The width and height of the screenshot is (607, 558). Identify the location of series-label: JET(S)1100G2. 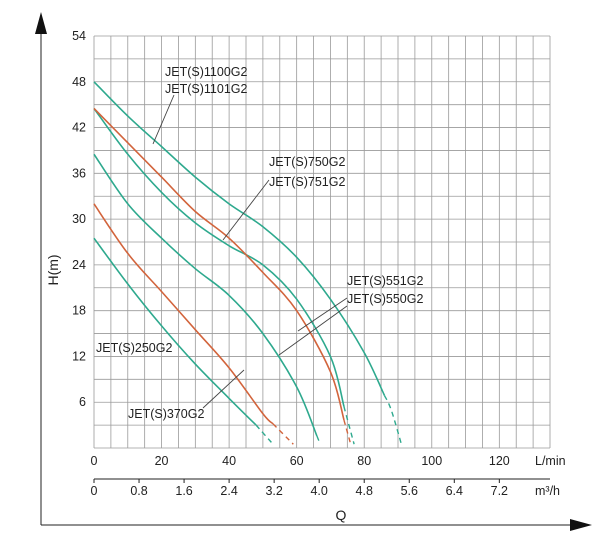
(206, 72).